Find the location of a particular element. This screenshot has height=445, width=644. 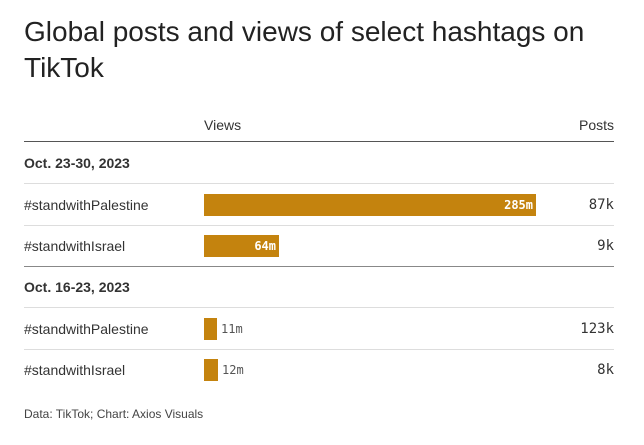

posts-value: 8k is located at coordinates (605, 370).